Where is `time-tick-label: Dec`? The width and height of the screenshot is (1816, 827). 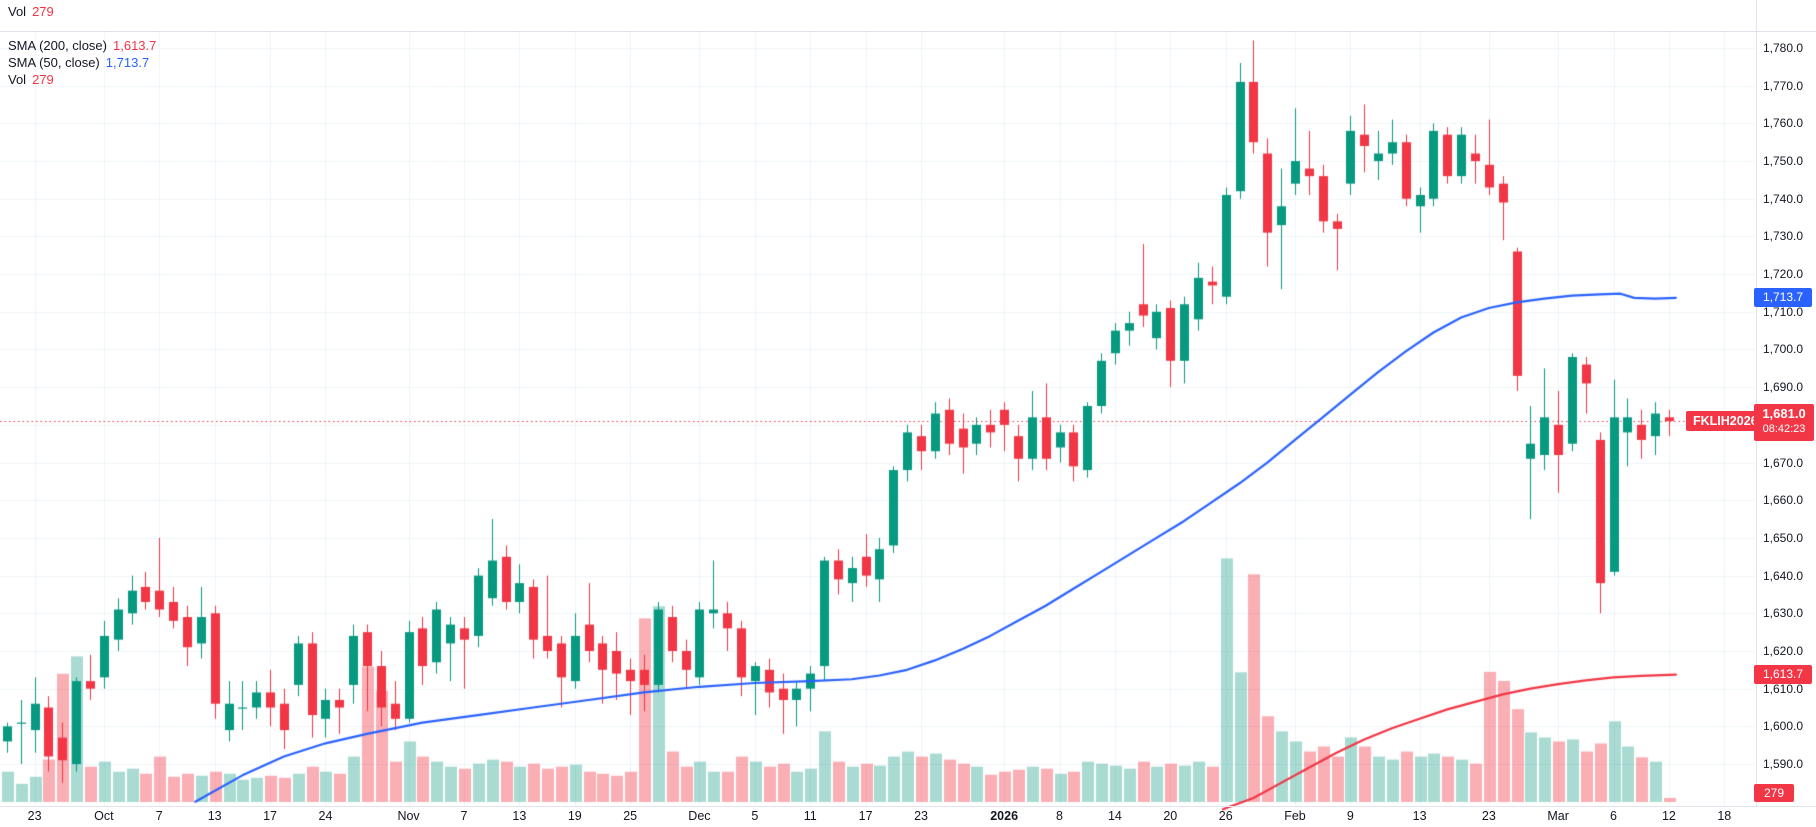 time-tick-label: Dec is located at coordinates (699, 816).